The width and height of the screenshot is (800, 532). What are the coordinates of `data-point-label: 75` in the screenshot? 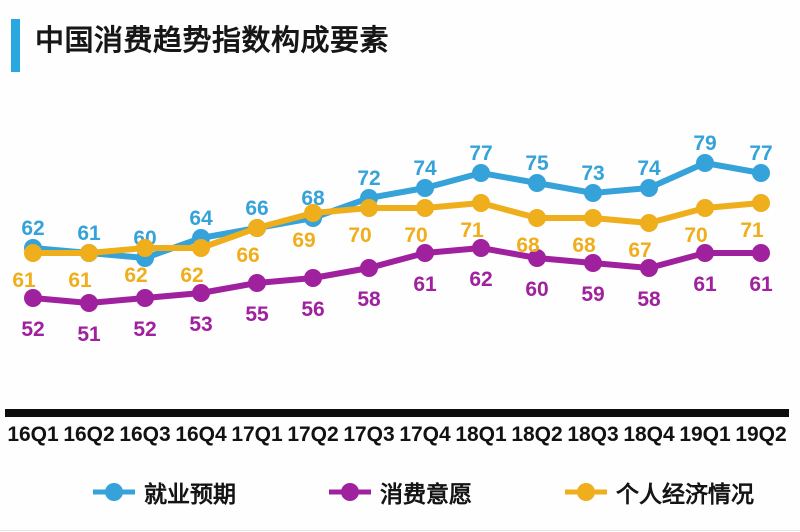 It's located at (537, 163).